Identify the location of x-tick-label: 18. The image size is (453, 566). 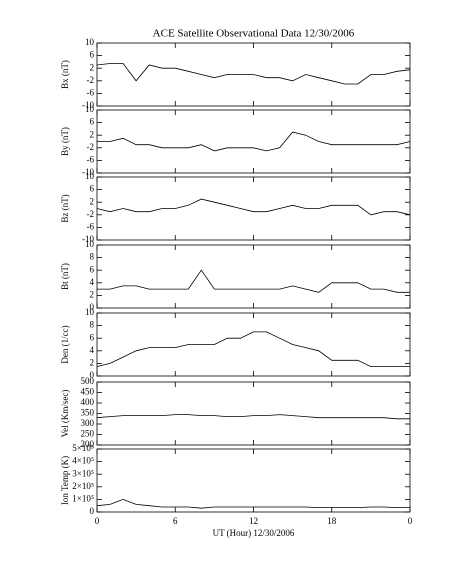
(332, 521).